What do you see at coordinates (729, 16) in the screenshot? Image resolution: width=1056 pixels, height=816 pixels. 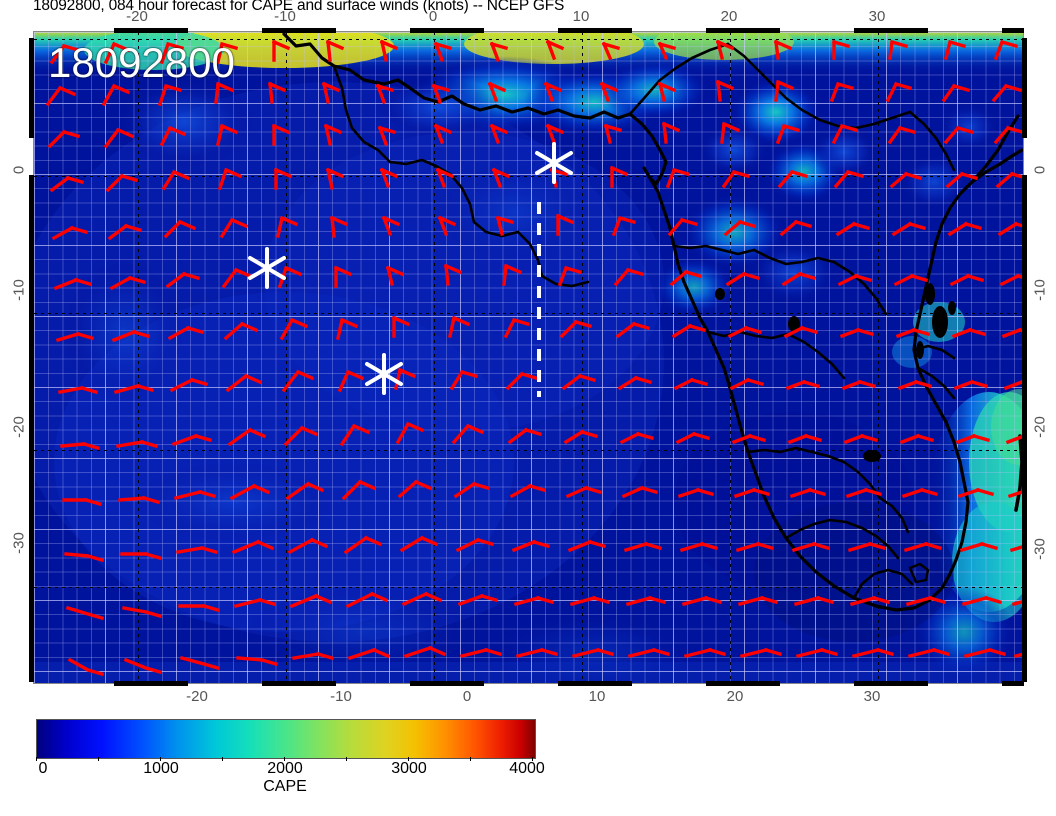 I see `axis-label-top: 20` at bounding box center [729, 16].